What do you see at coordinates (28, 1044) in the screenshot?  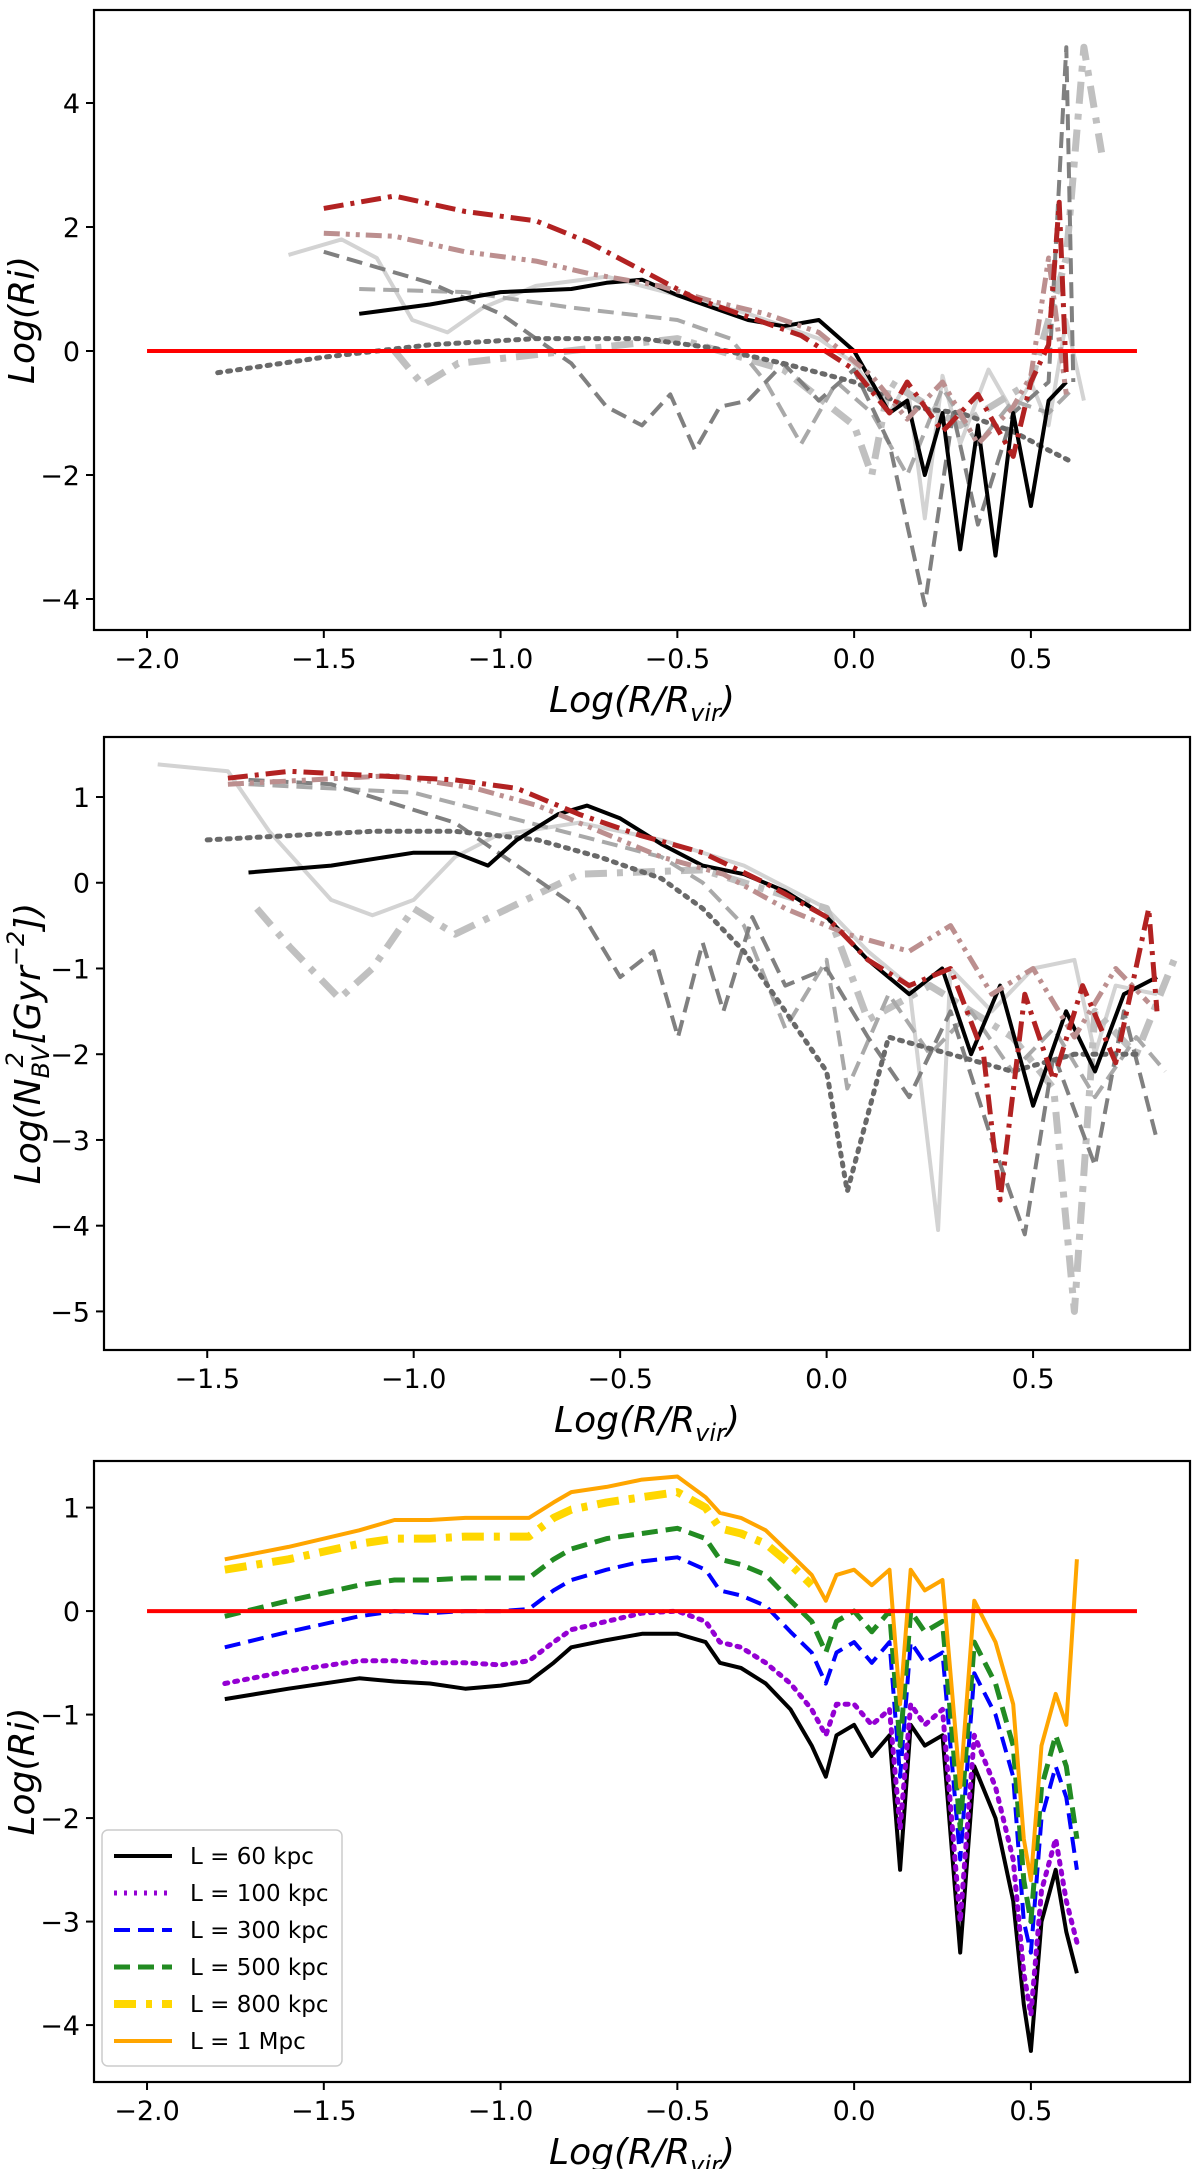 I see `y-axis-label: Log(NBV2[Gyr−2])` at bounding box center [28, 1044].